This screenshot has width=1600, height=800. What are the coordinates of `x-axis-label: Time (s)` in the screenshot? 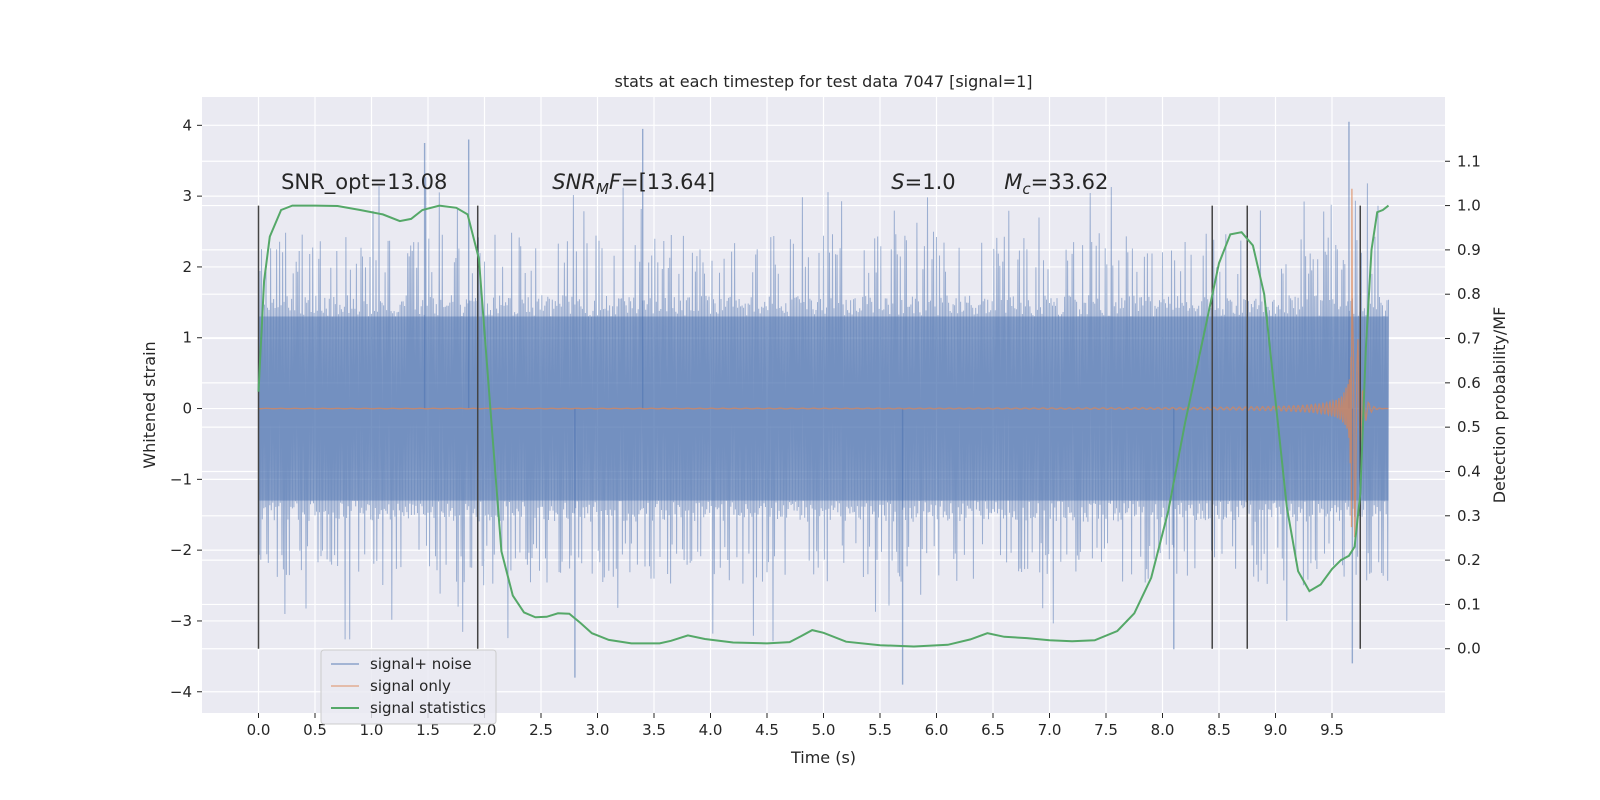 It's located at (823, 757).